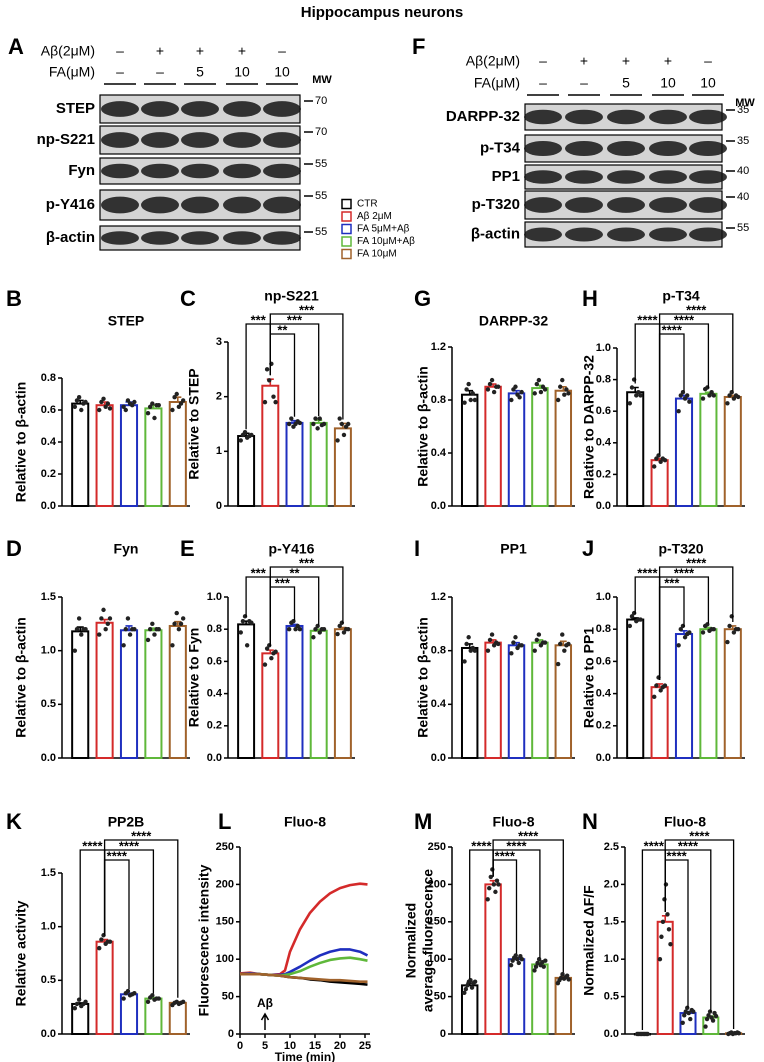 The height and width of the screenshot is (1062, 764). Describe the element at coordinates (611, 847) in the screenshot. I see `y-tick-label: 2.5` at that location.